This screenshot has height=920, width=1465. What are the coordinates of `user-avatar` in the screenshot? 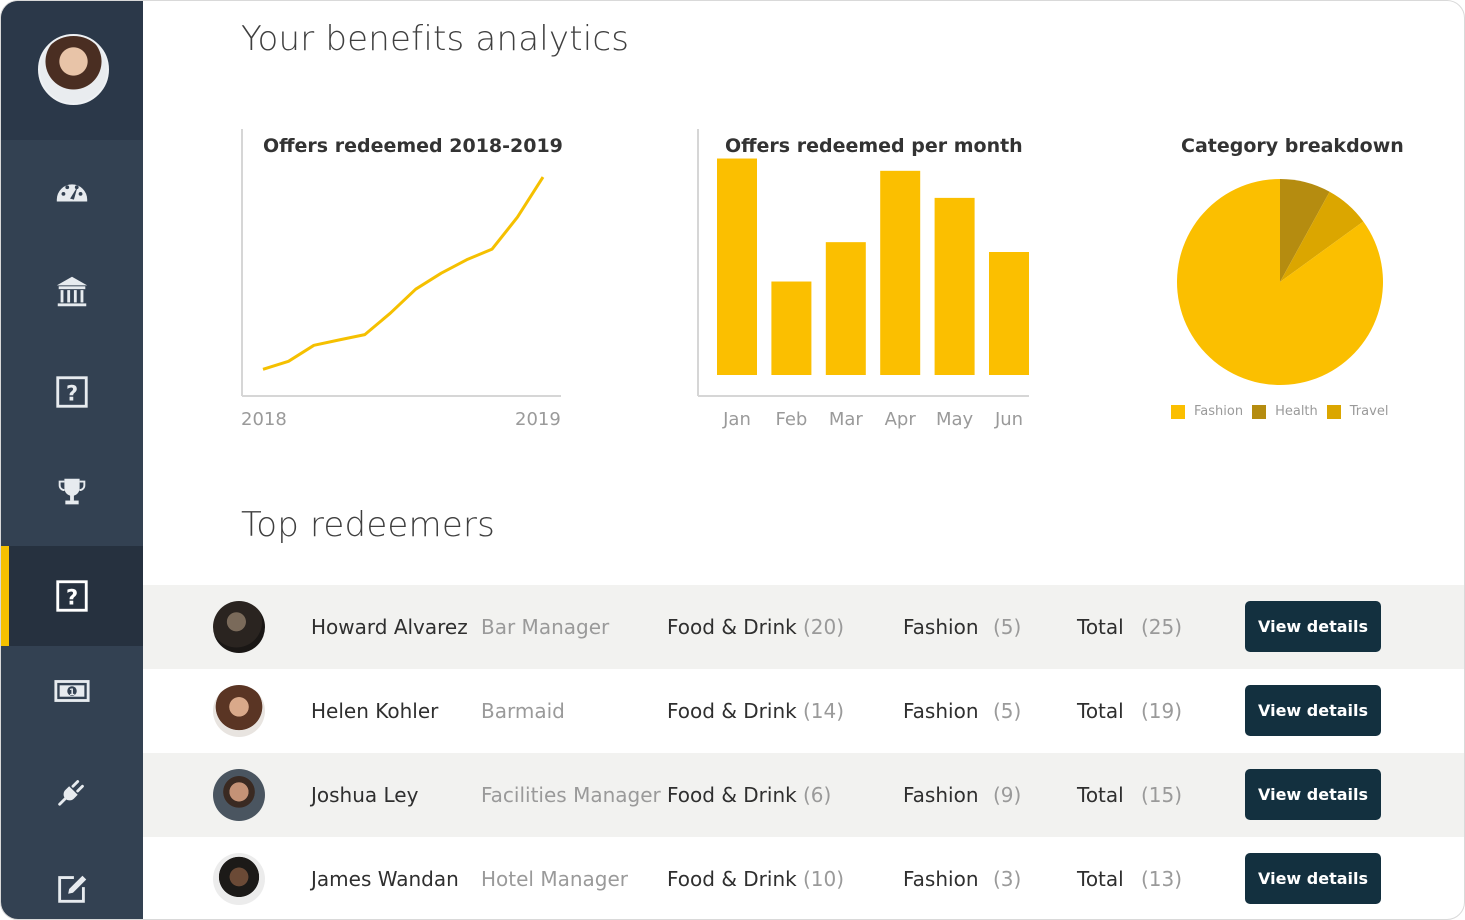 It's located at (73, 69).